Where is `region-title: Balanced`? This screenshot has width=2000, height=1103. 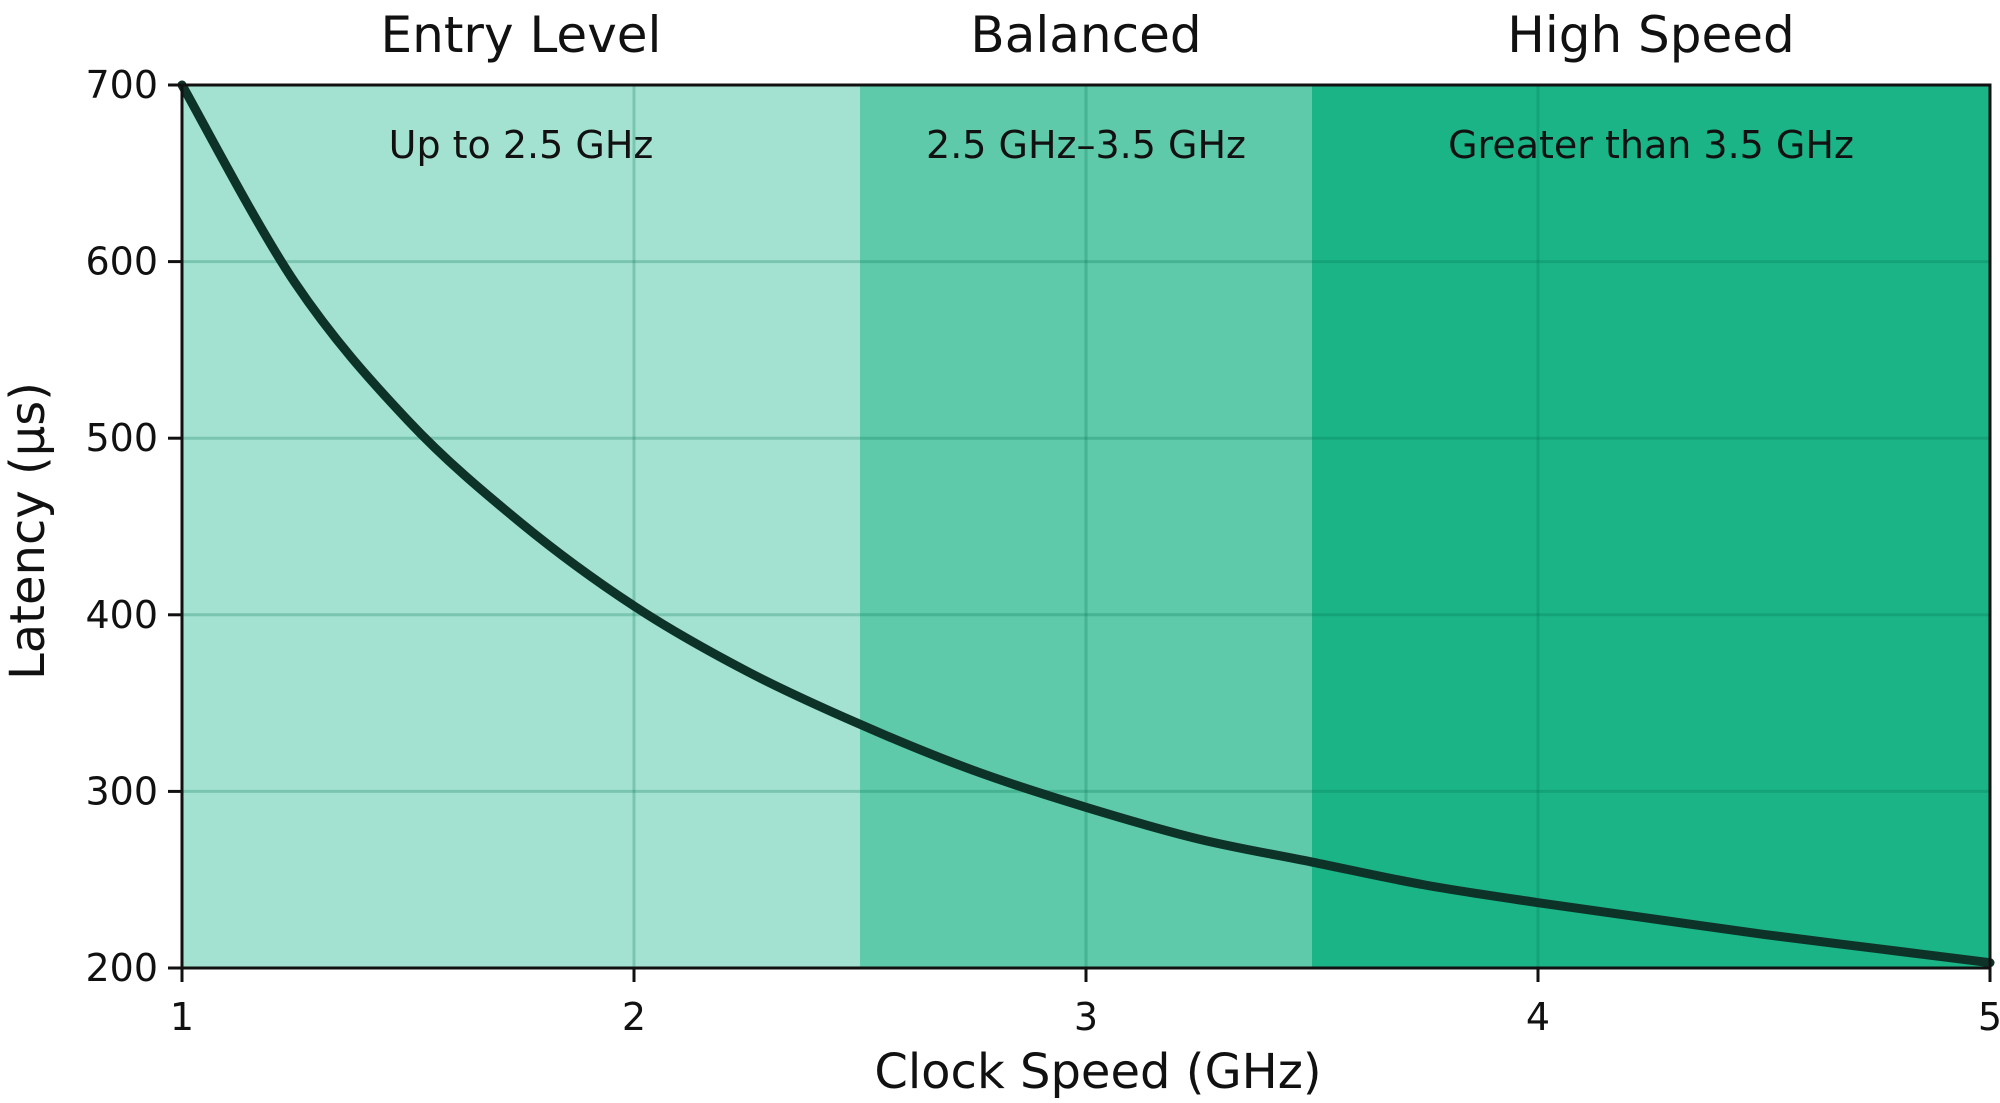 region-title: Balanced is located at coordinates (1085, 35).